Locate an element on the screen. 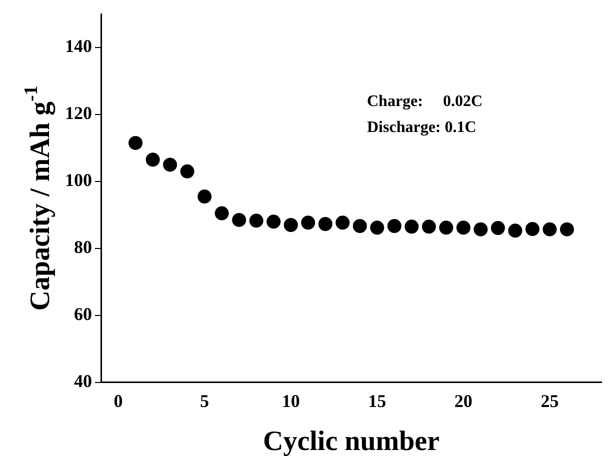 The width and height of the screenshot is (609, 456). x-axis-title: Cyclic number is located at coordinates (351, 441).